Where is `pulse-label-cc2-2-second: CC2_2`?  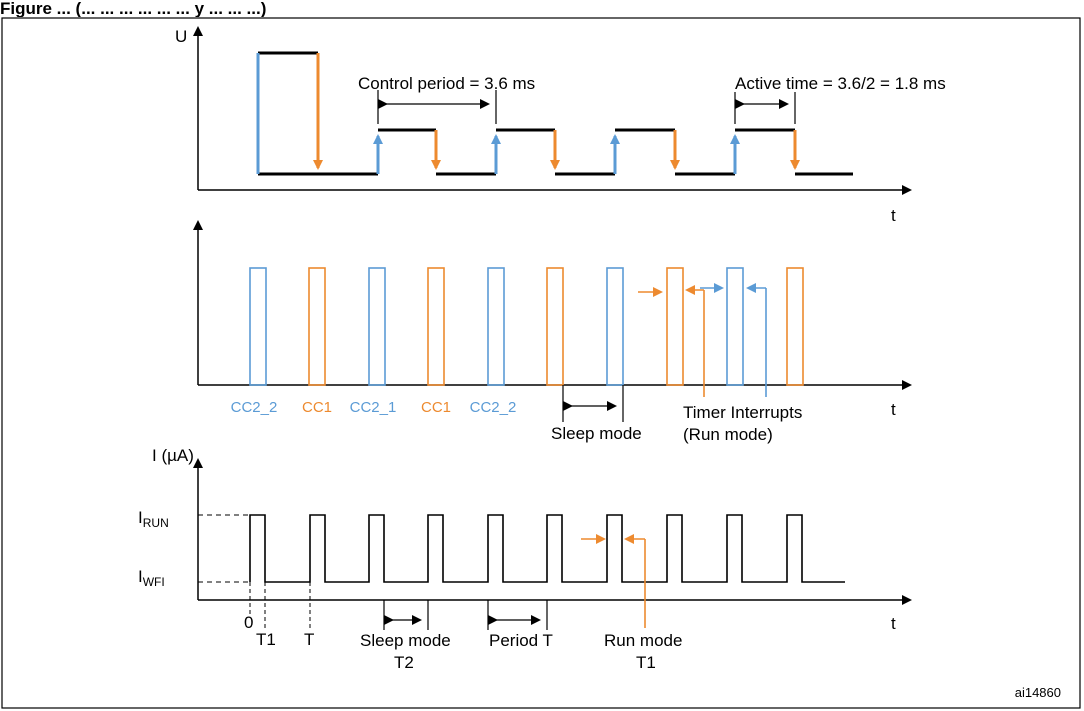
pulse-label-cc2-2-second: CC2_2 is located at coordinates (493, 407).